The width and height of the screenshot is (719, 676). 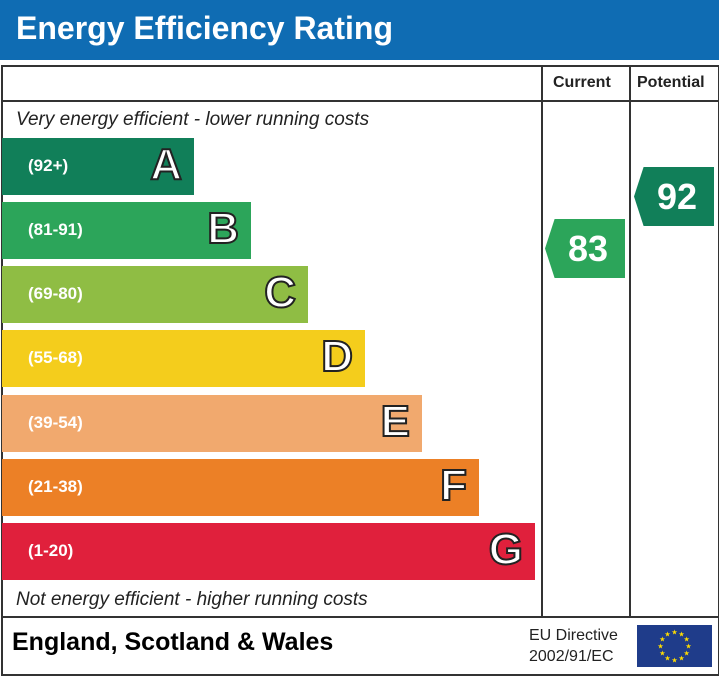 What do you see at coordinates (573, 635) in the screenshot?
I see `eu-directive-label: EU Directive` at bounding box center [573, 635].